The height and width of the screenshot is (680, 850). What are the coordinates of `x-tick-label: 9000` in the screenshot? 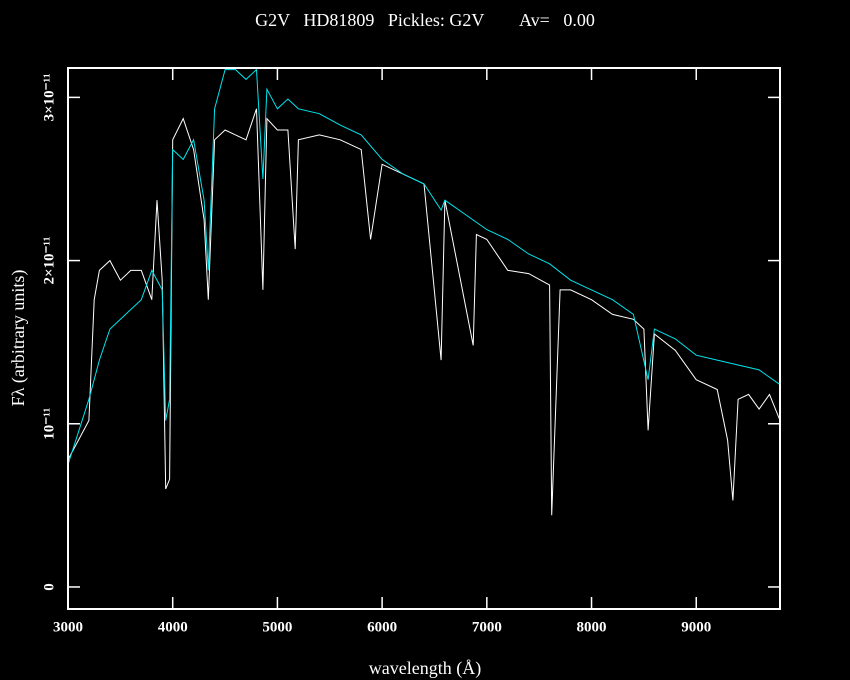 It's located at (696, 627).